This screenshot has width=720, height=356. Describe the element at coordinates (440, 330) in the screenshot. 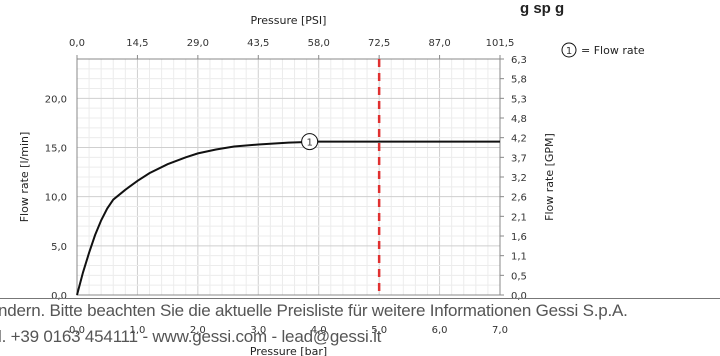

I see `x-tick-label: 6,0` at that location.